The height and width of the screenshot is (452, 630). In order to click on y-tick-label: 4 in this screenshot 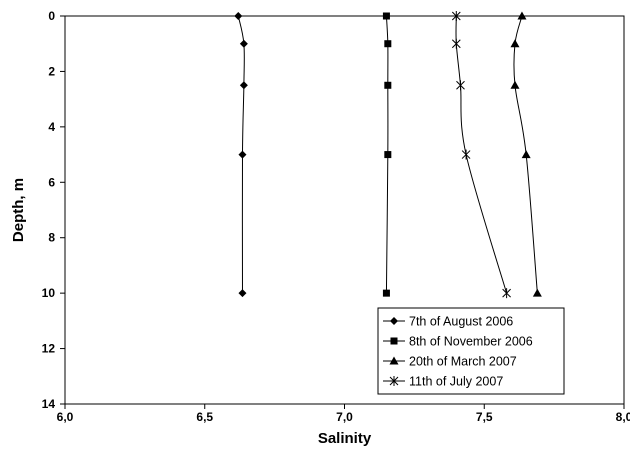, I will do `click(51, 127)`.